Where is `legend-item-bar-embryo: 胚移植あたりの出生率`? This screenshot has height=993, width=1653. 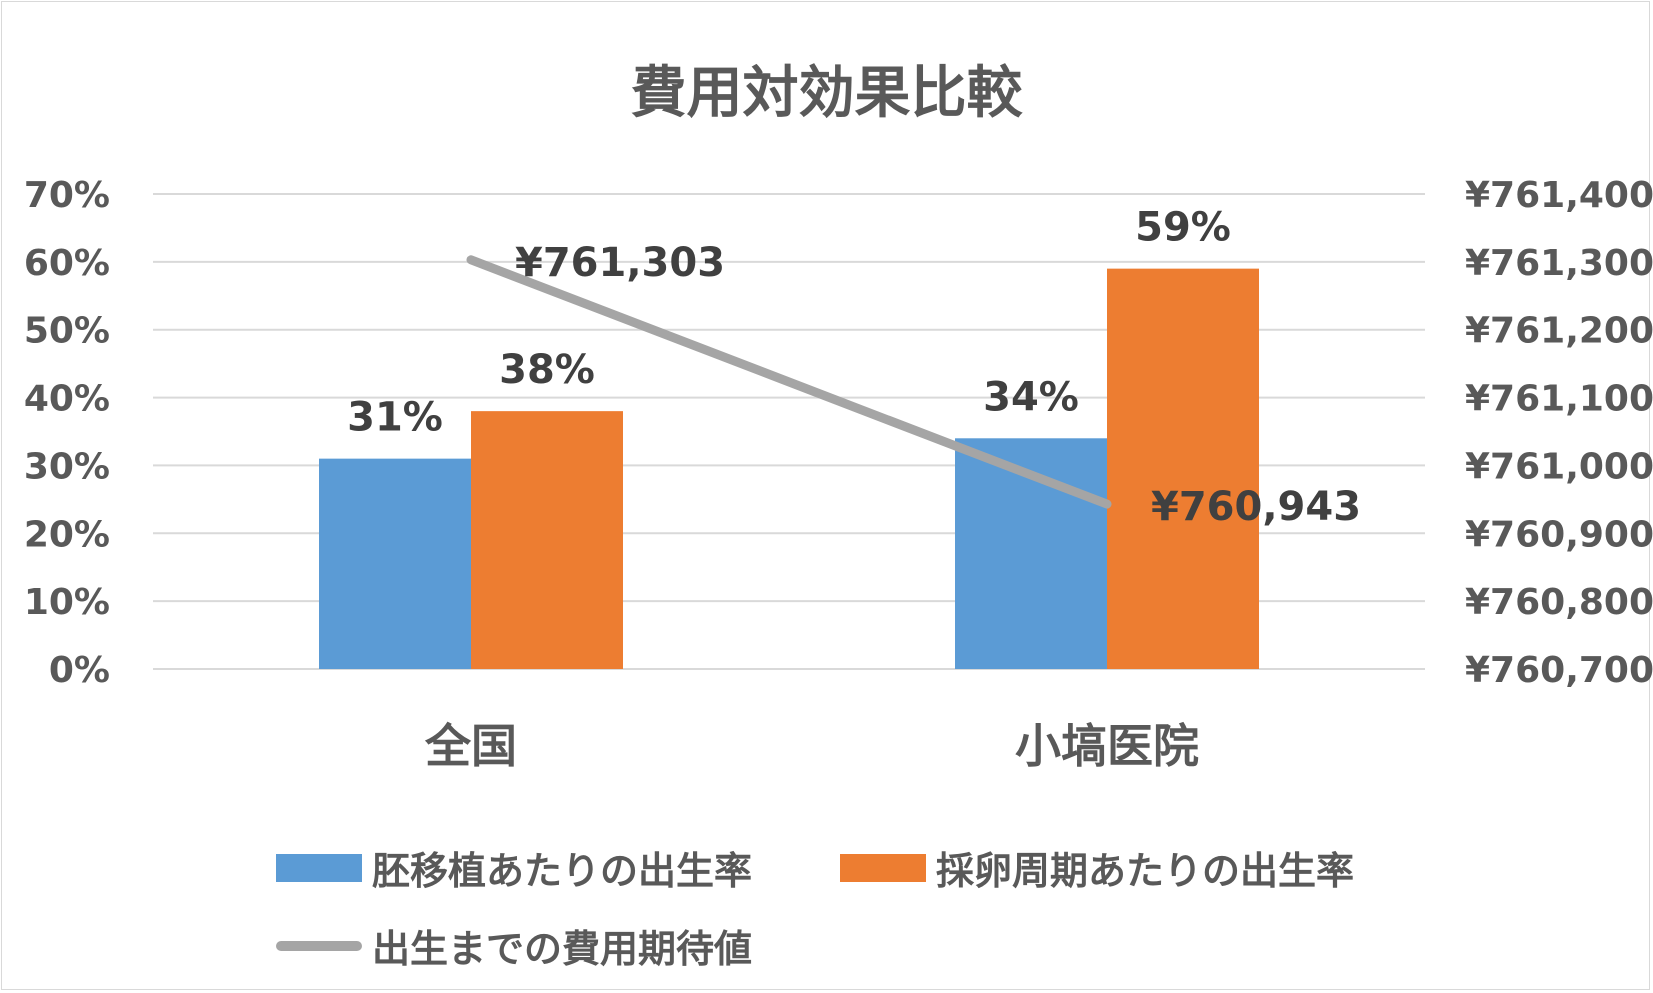 legend-item-bar-embryo: 胚移植あたりの出生率 is located at coordinates (514, 867).